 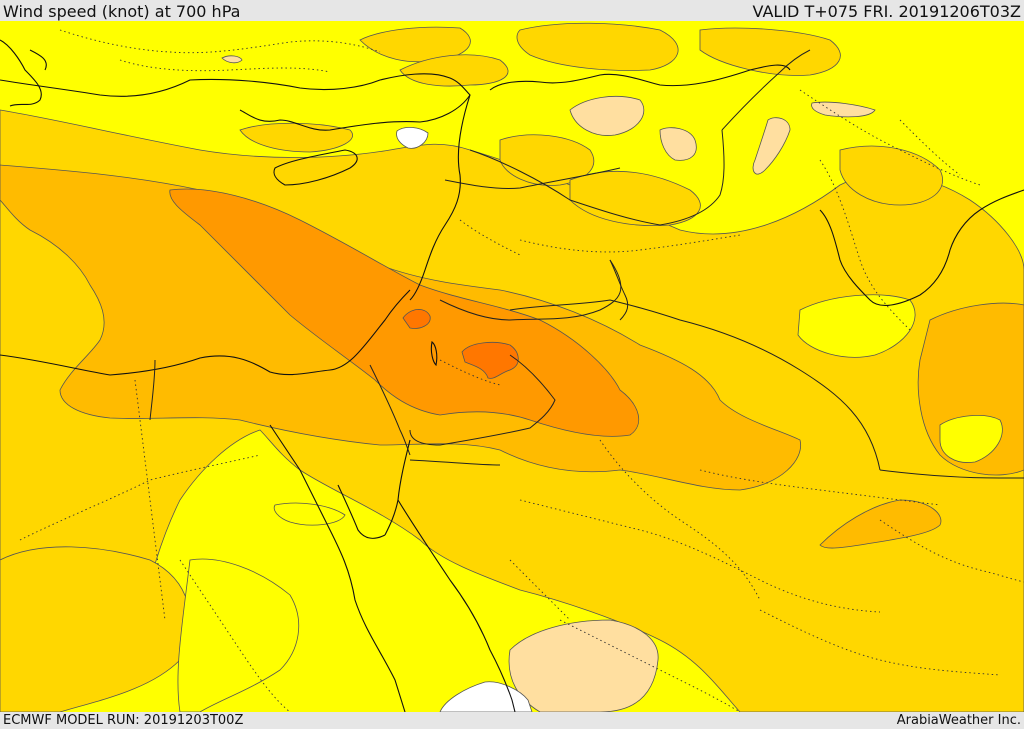 I want to click on amber-zone-arabia-south, so click(x=880, y=524).